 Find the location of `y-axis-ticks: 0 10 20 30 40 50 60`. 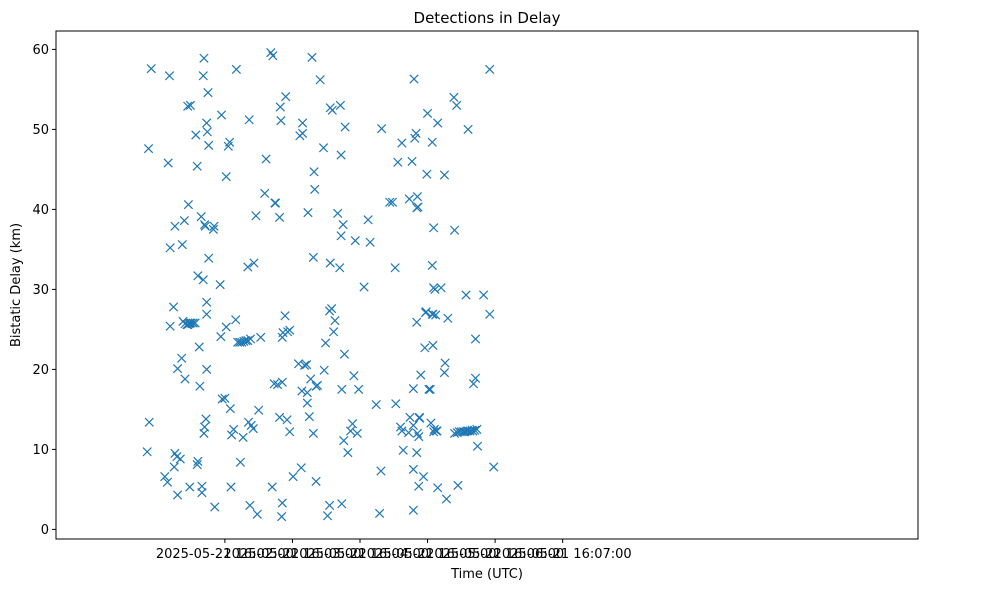

y-axis-ticks: 0 10 20 30 40 50 60 is located at coordinates (44, 290).